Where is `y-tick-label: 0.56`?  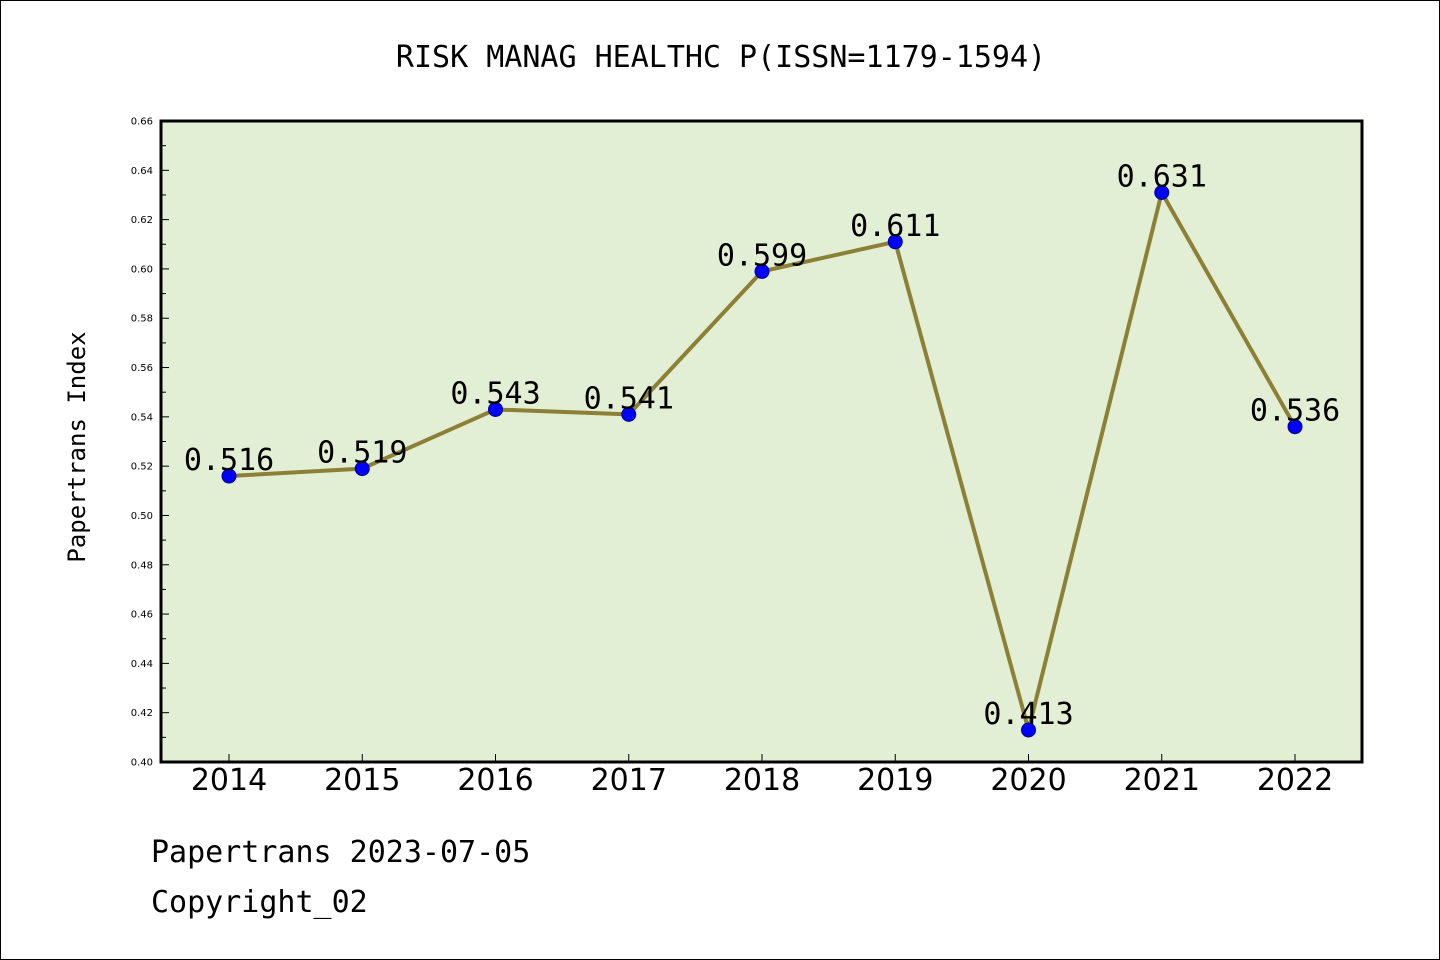
y-tick-label: 0.56 is located at coordinates (142, 368).